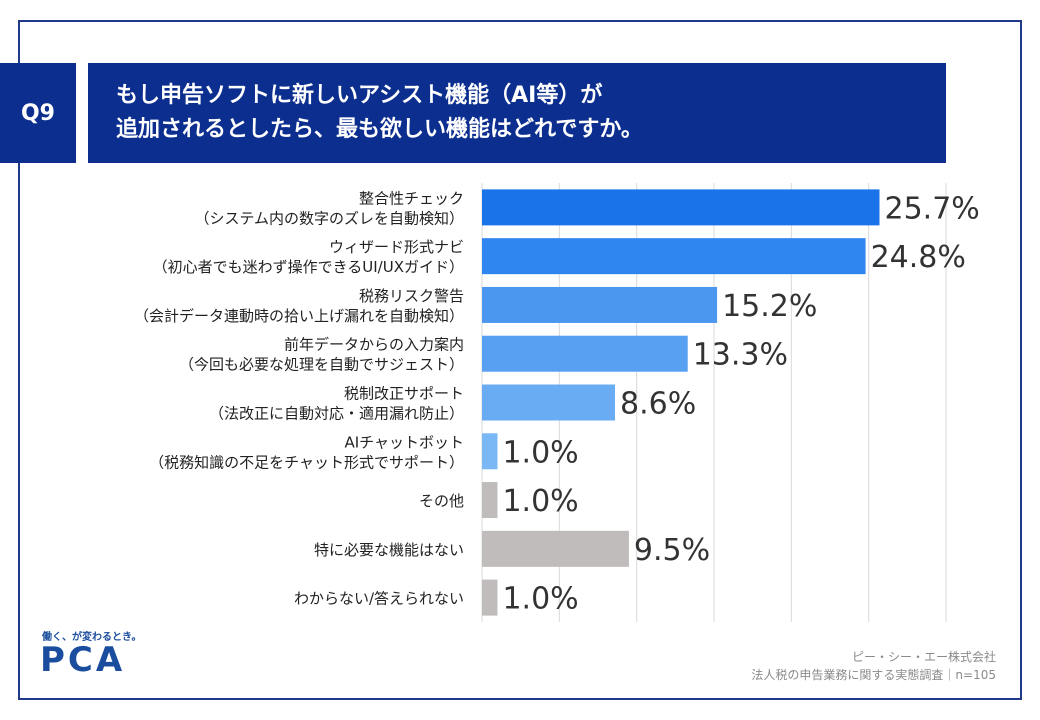 Image resolution: width=1040 pixels, height=720 pixels. I want to click on logo-tagline: 働く、が変わるとき。, so click(92, 637).